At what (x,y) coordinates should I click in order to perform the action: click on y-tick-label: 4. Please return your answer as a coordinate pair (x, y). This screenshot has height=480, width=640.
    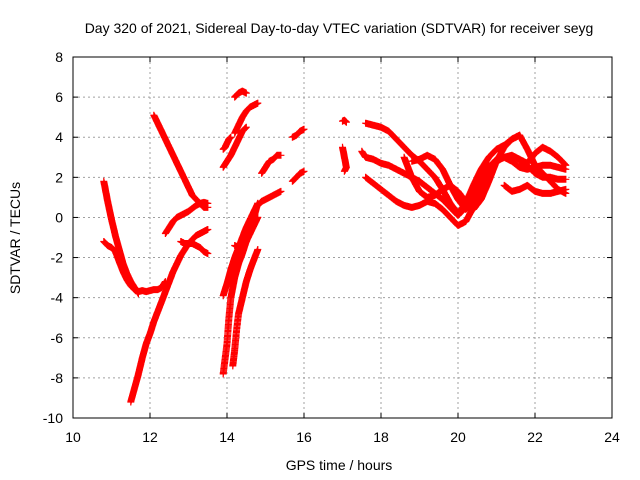
    Looking at the image, I should click on (59, 137).